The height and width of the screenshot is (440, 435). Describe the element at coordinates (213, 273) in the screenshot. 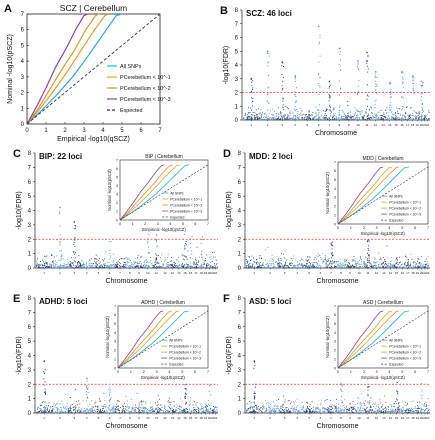

I see `chromosome-tick-label: 21` at that location.